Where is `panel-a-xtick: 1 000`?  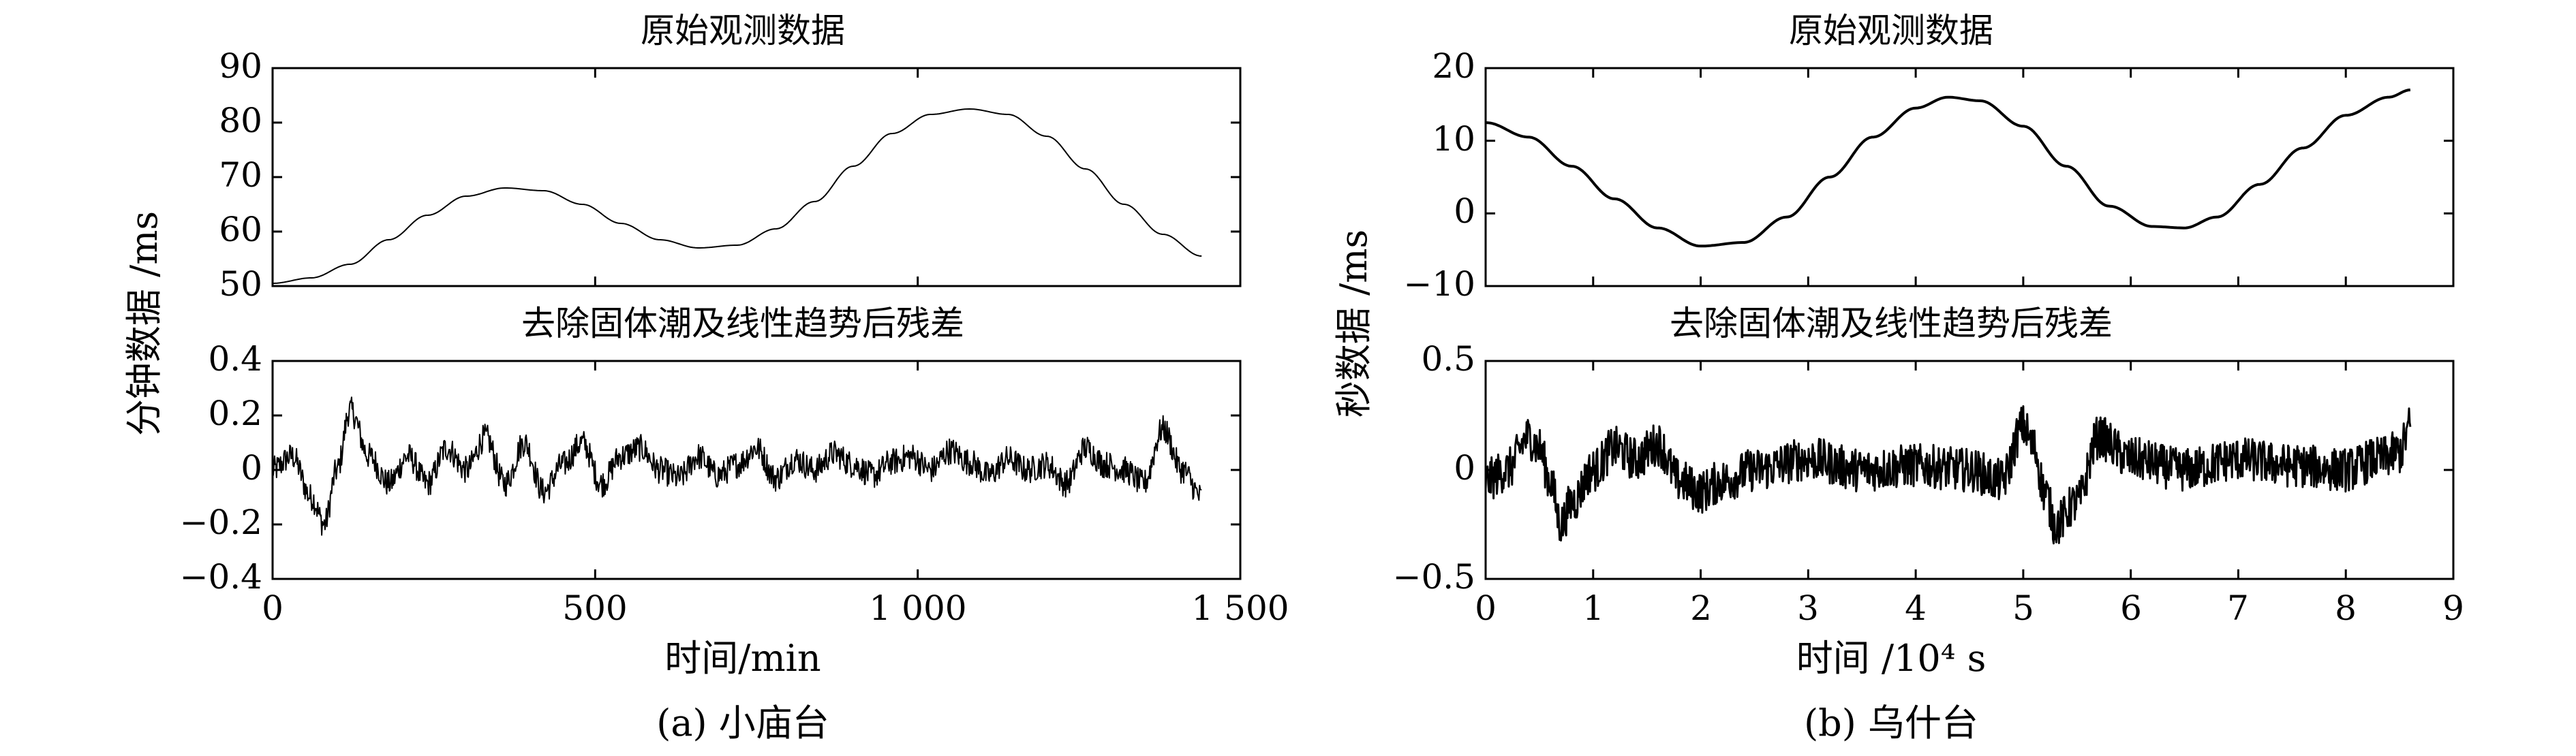 panel-a-xtick: 1 000 is located at coordinates (917, 608).